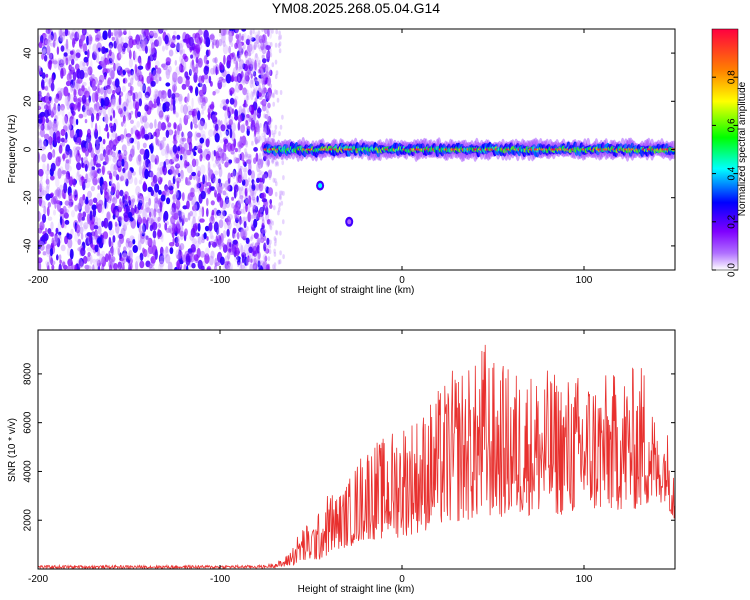 The height and width of the screenshot is (600, 750). What do you see at coordinates (402, 579) in the screenshot?
I see `snr-x-tick-label: 0` at bounding box center [402, 579].